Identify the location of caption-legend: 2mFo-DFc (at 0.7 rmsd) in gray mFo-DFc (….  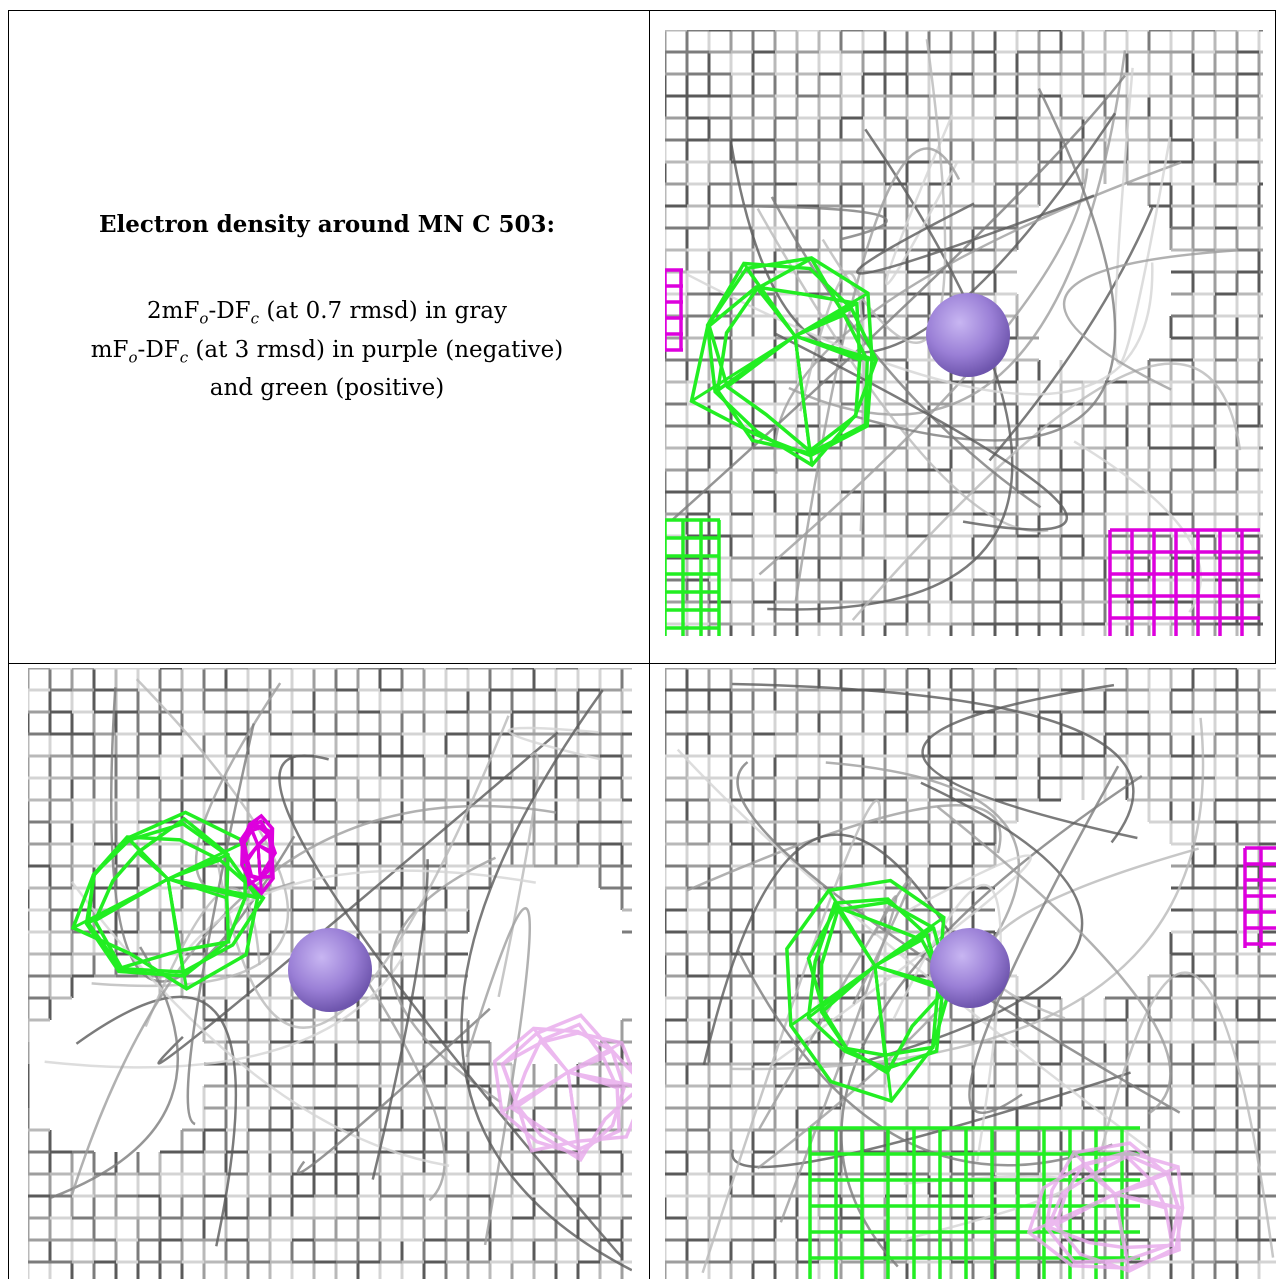
(327, 350).